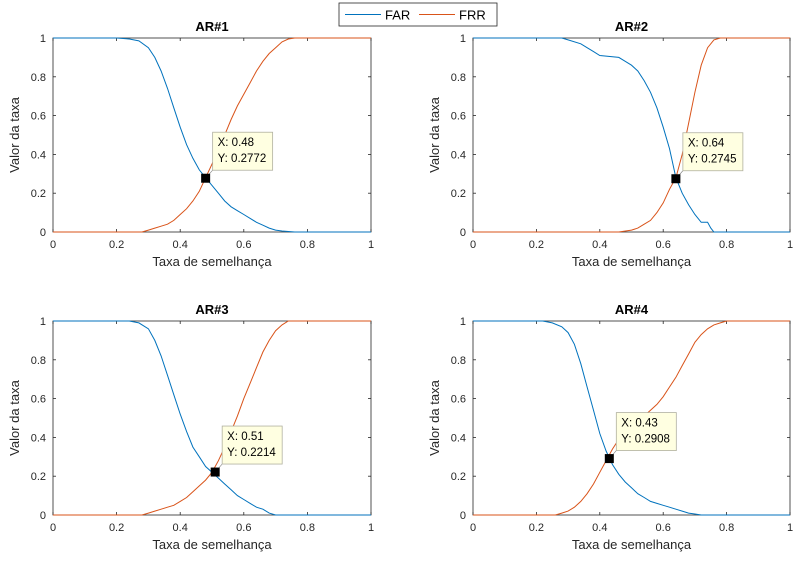 The height and width of the screenshot is (566, 804). I want to click on subplot-title: AR#2, so click(631, 26).